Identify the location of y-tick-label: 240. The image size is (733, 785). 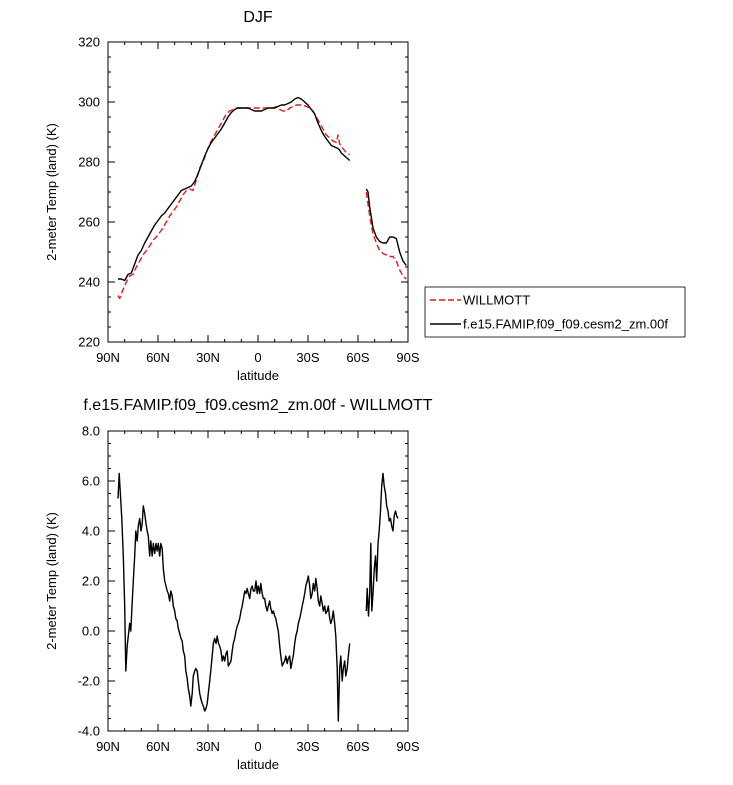
(89, 282).